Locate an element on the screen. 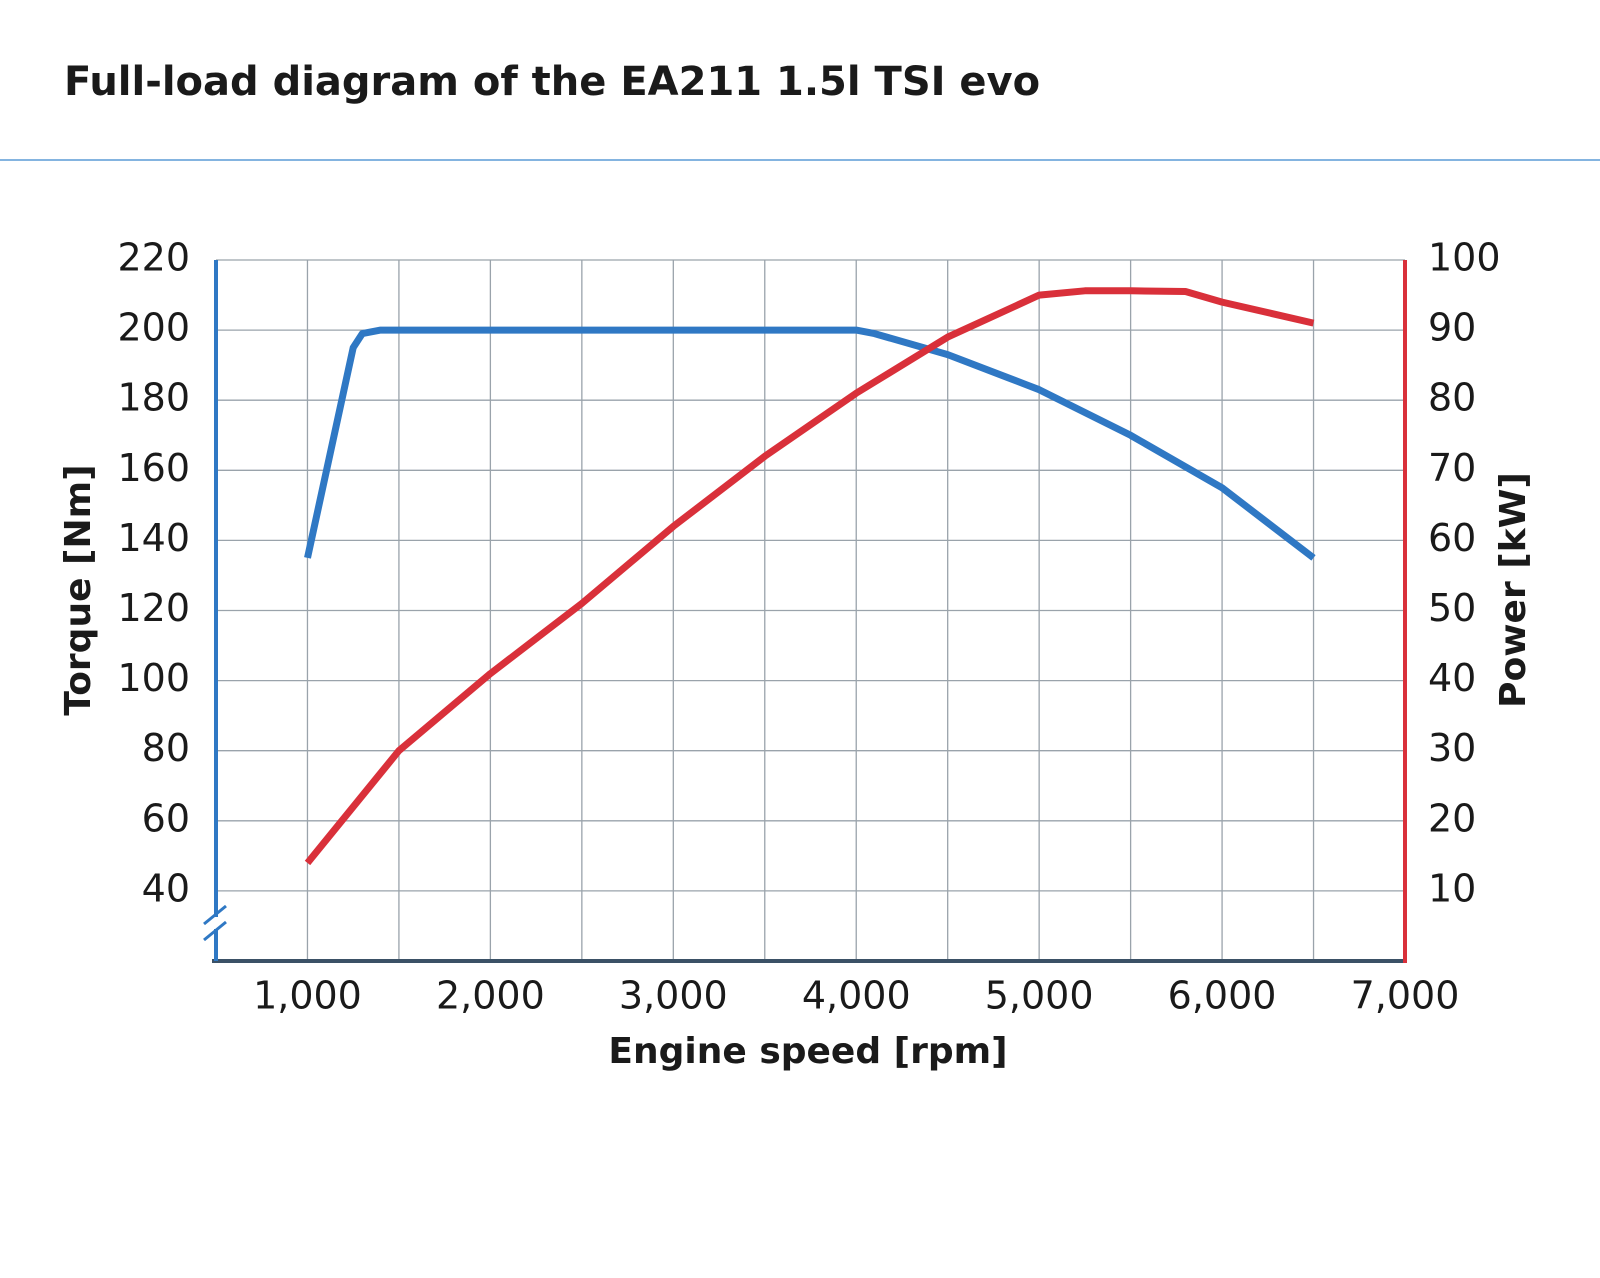 Image resolution: width=1600 pixels, height=1278 pixels. y-tick-label: 60 is located at coordinates (166, 818).